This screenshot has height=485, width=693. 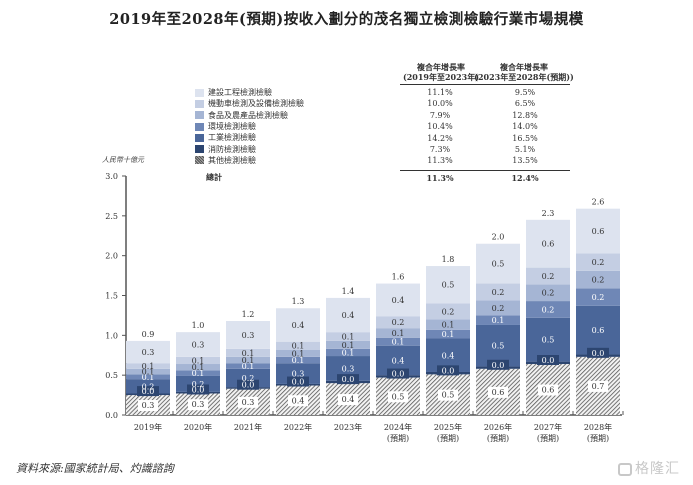 What do you see at coordinates (598, 202) in the screenshot?
I see `total-label: 2.6` at bounding box center [598, 202].